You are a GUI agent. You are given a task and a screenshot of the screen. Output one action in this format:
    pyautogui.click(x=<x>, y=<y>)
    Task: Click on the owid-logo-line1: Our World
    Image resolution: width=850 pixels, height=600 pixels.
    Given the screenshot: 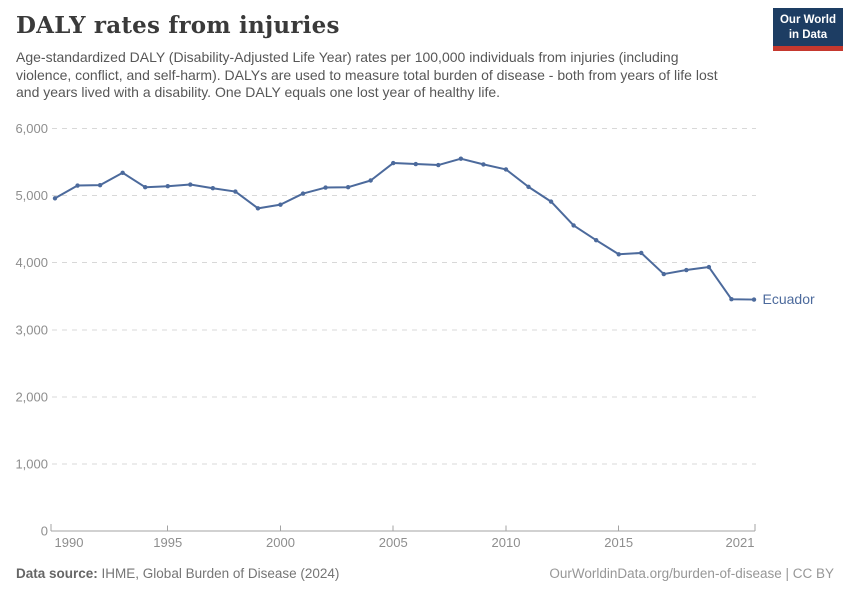 What is the action you would take?
    pyautogui.click(x=807, y=20)
    